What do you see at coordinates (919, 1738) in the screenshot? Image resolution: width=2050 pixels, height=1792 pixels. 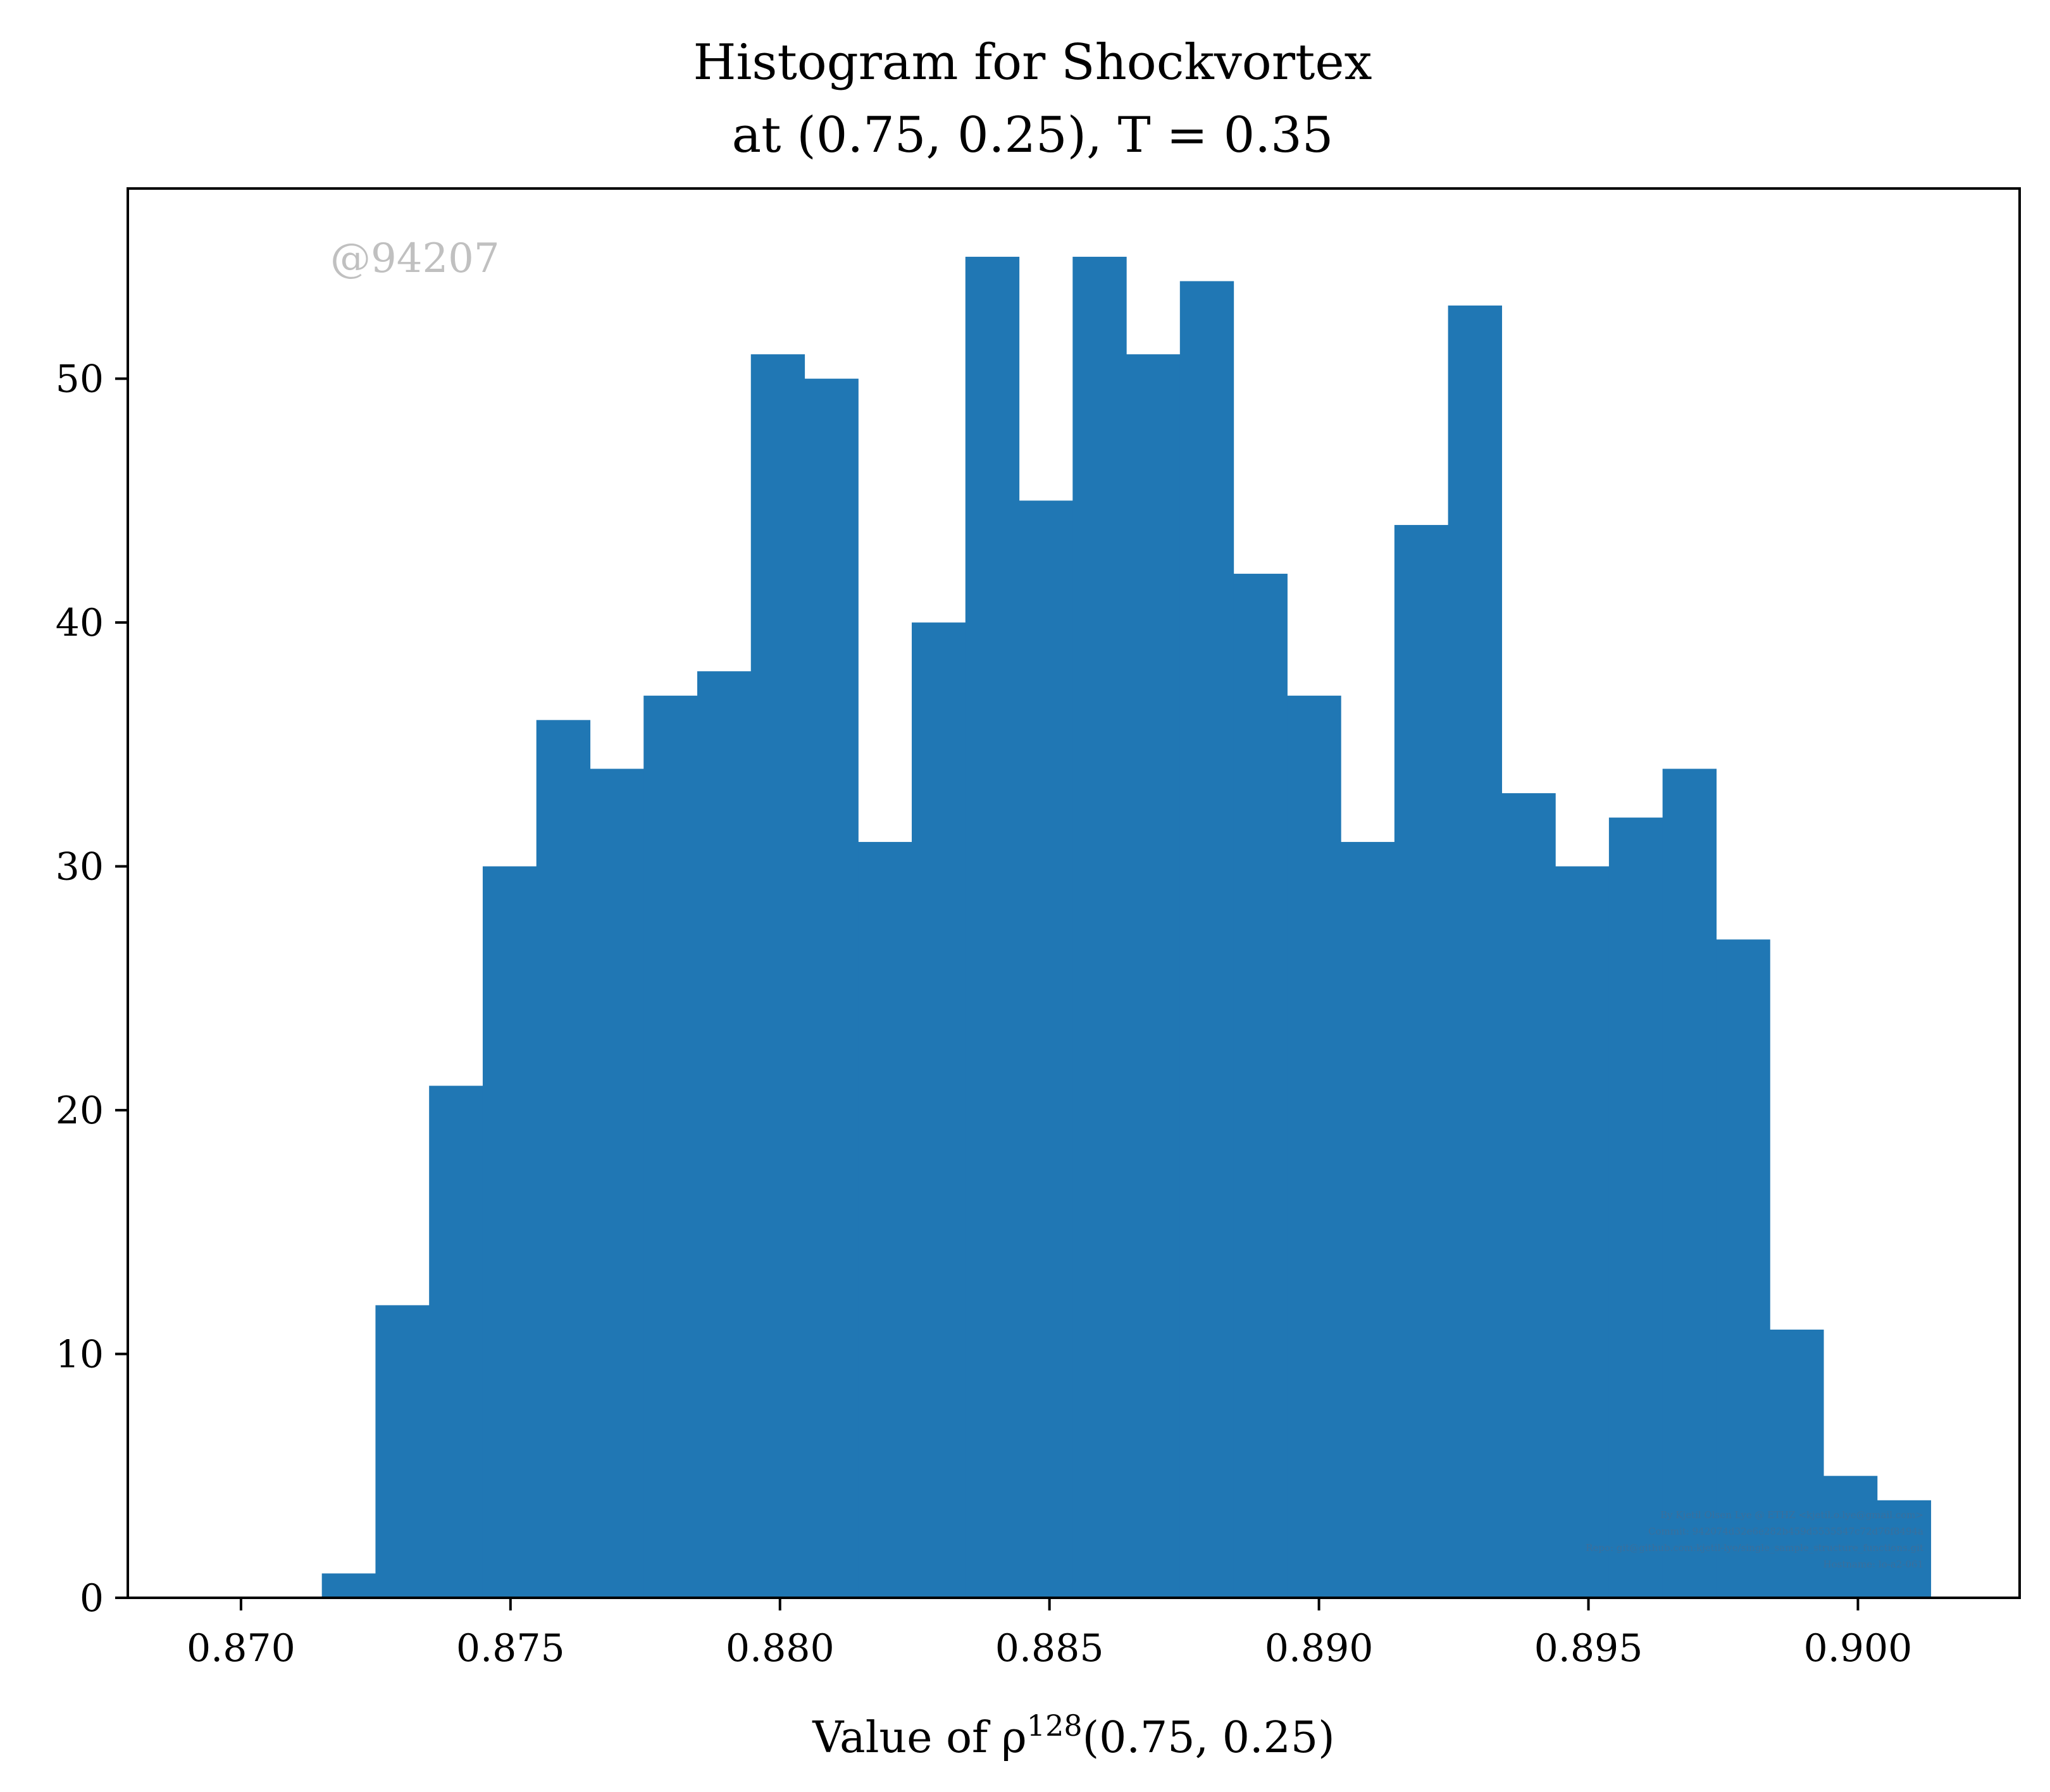 I see `x-axis-label-prefix: Value of ρ` at bounding box center [919, 1738].